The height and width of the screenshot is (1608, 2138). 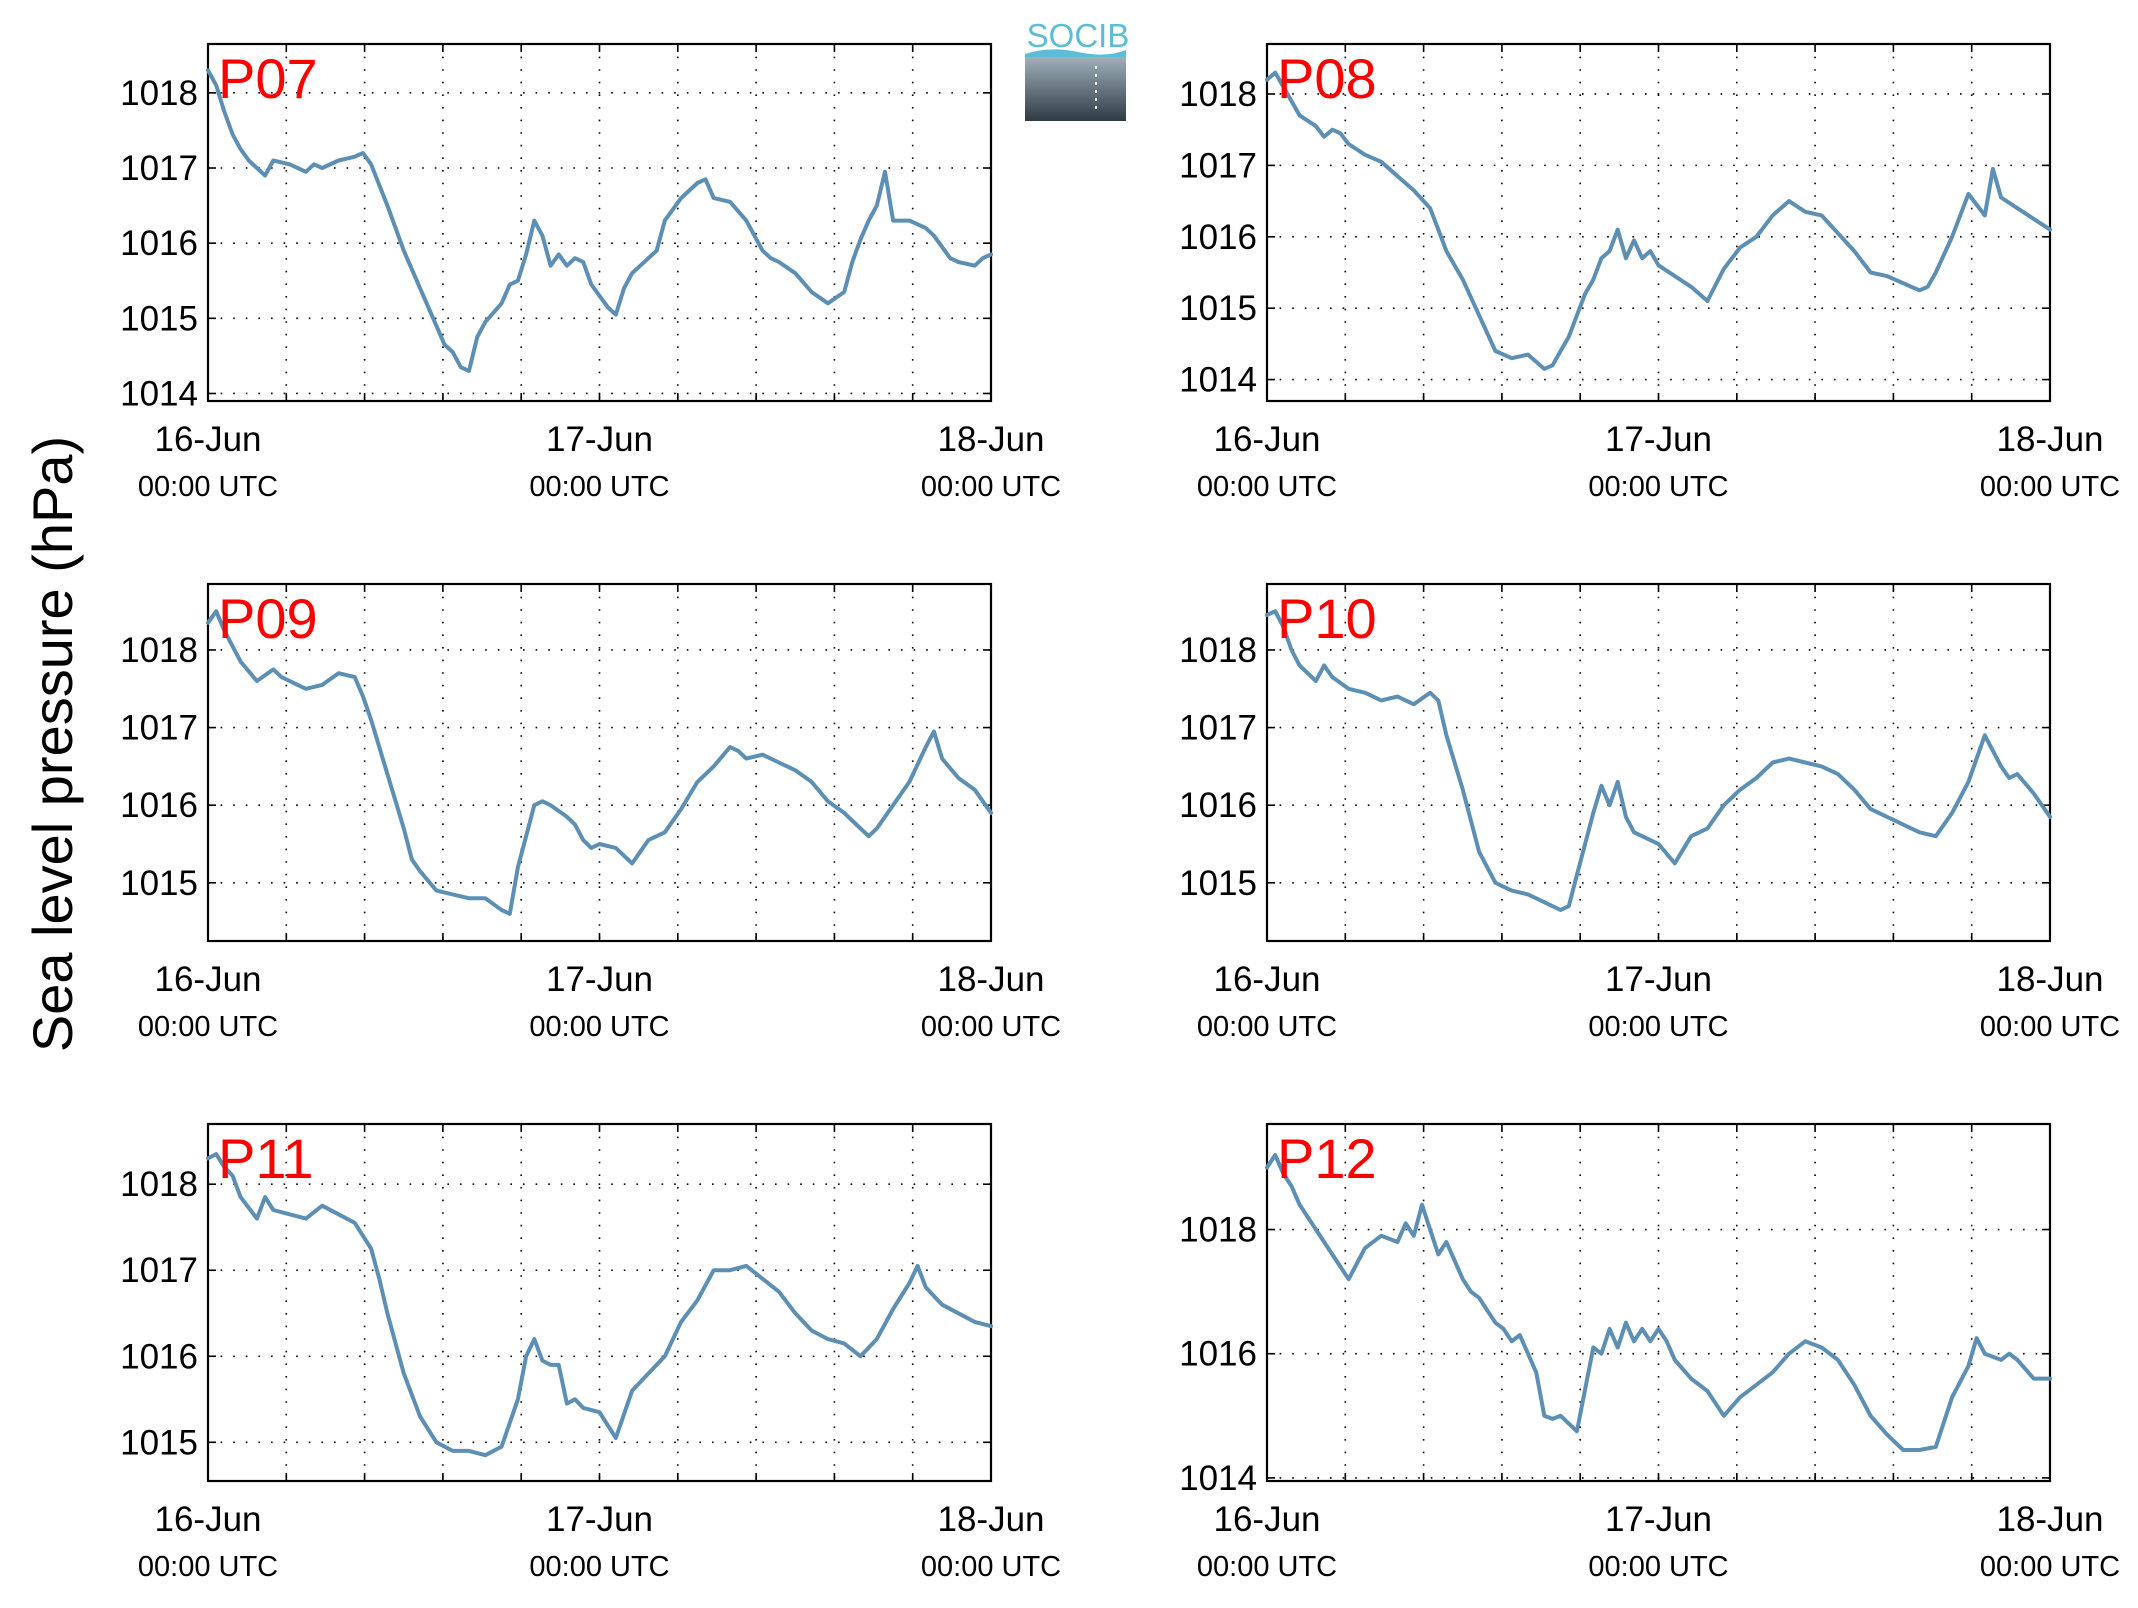 What do you see at coordinates (1327, 1158) in the screenshot?
I see `panel-label: P12` at bounding box center [1327, 1158].